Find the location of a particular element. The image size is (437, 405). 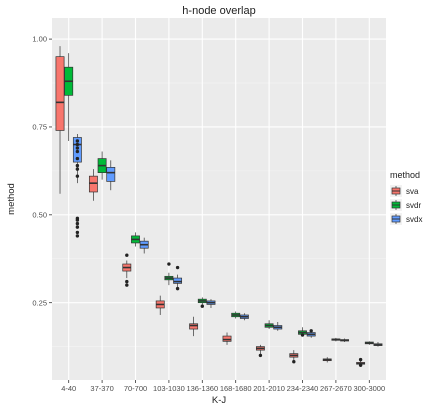

legend-entry-svdr: svdr is located at coordinates (405, 205).